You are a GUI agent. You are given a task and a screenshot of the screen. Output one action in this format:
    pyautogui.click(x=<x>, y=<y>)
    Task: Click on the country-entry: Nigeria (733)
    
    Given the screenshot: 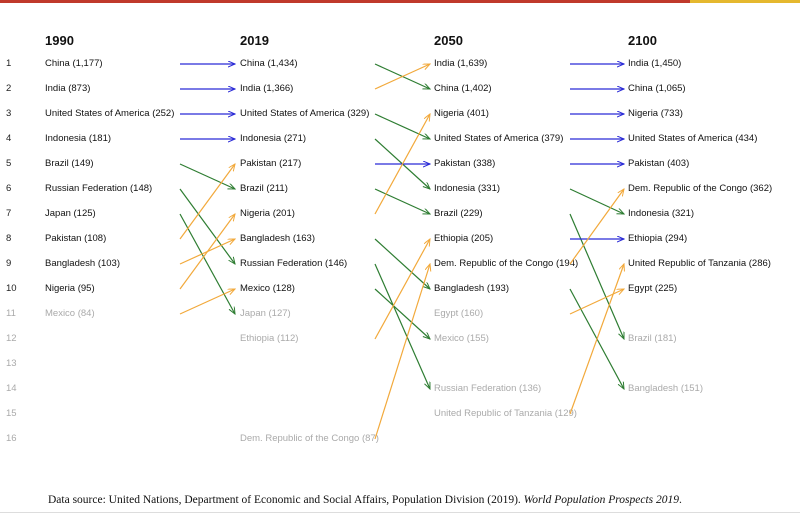 What is the action you would take?
    pyautogui.click(x=655, y=113)
    